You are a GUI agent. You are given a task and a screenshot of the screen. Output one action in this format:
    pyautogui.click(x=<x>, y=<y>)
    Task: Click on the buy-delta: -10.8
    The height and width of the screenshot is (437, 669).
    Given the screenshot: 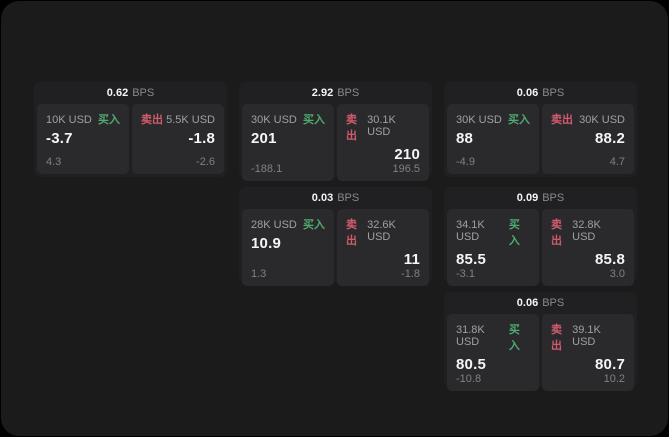 What is the action you would take?
    pyautogui.click(x=469, y=379)
    